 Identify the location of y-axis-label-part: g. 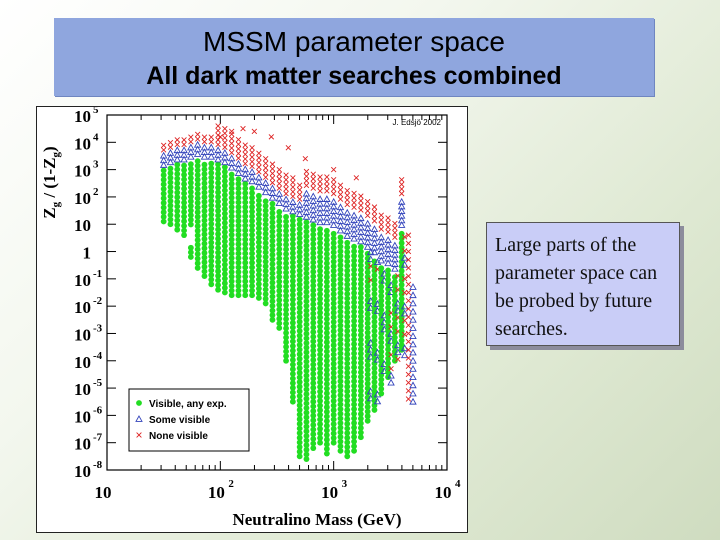
(56, 154).